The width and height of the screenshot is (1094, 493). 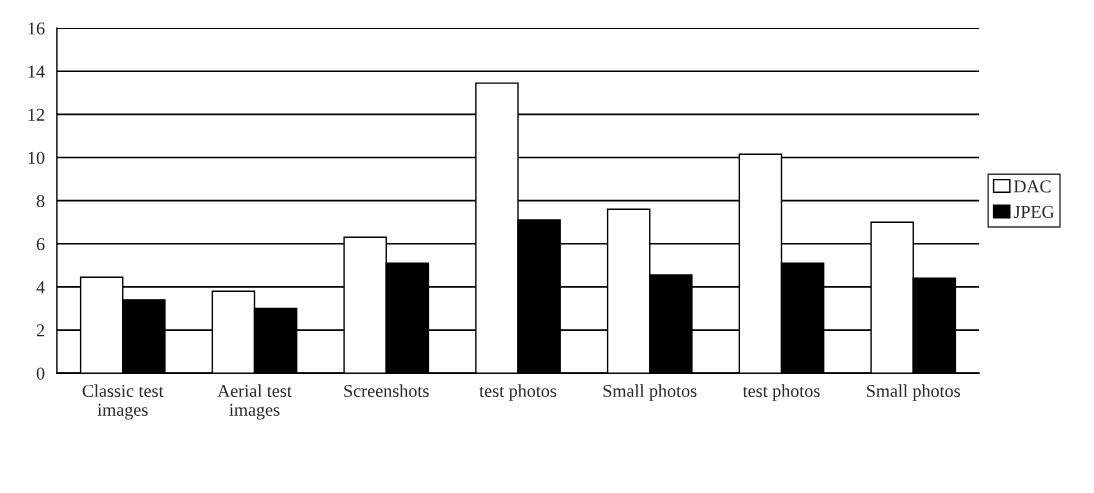 I want to click on x-tick-label: Screenshots, so click(x=386, y=391).